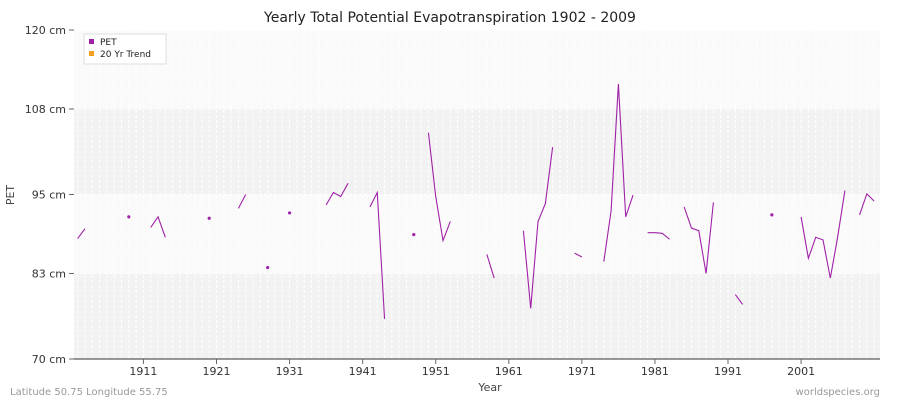 Image resolution: width=900 pixels, height=400 pixels. I want to click on x-axis-title: Year, so click(489, 387).